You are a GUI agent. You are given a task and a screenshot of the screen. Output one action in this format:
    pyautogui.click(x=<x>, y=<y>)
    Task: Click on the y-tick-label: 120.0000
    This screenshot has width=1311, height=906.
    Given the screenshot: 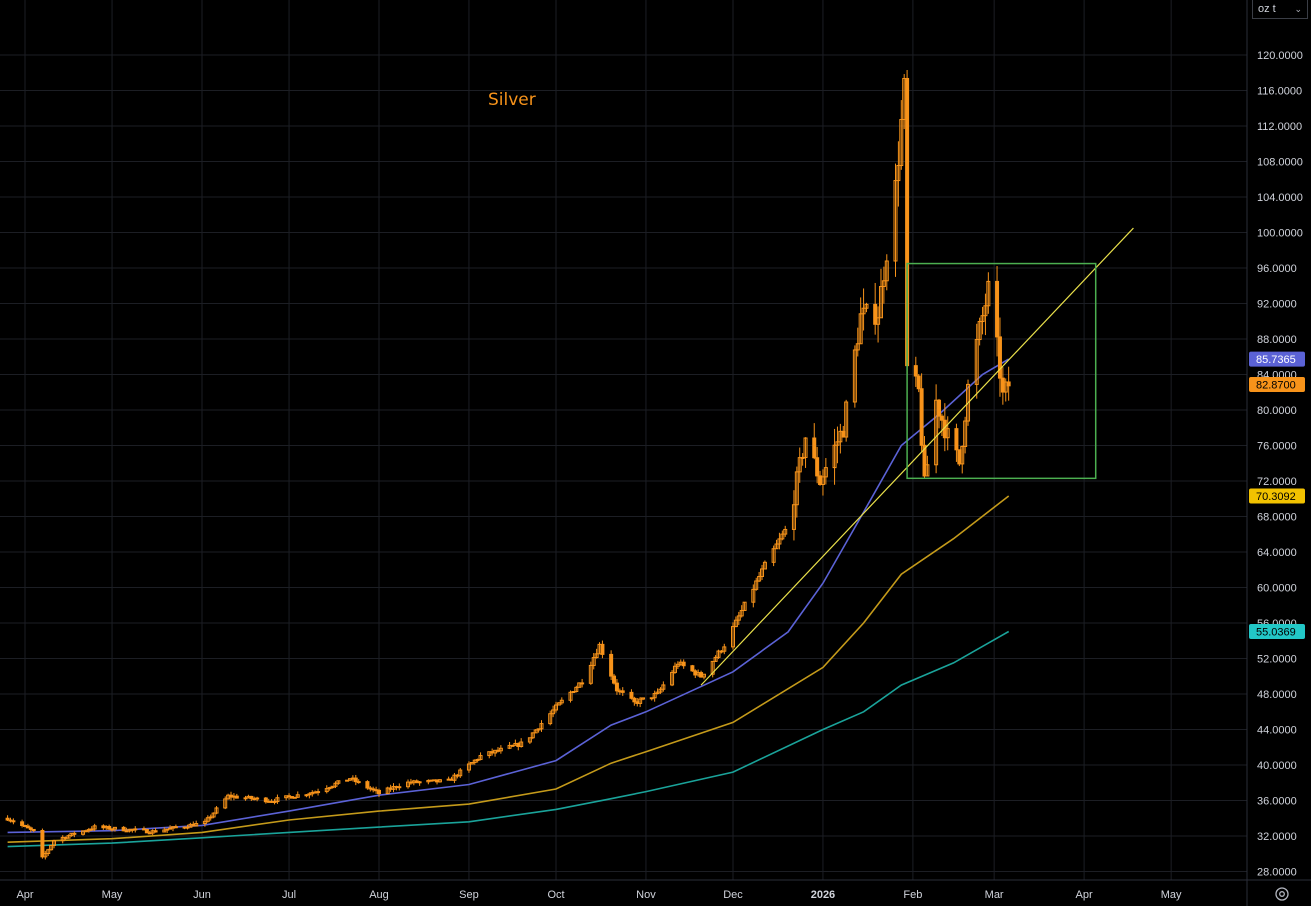 What is the action you would take?
    pyautogui.click(x=1280, y=56)
    